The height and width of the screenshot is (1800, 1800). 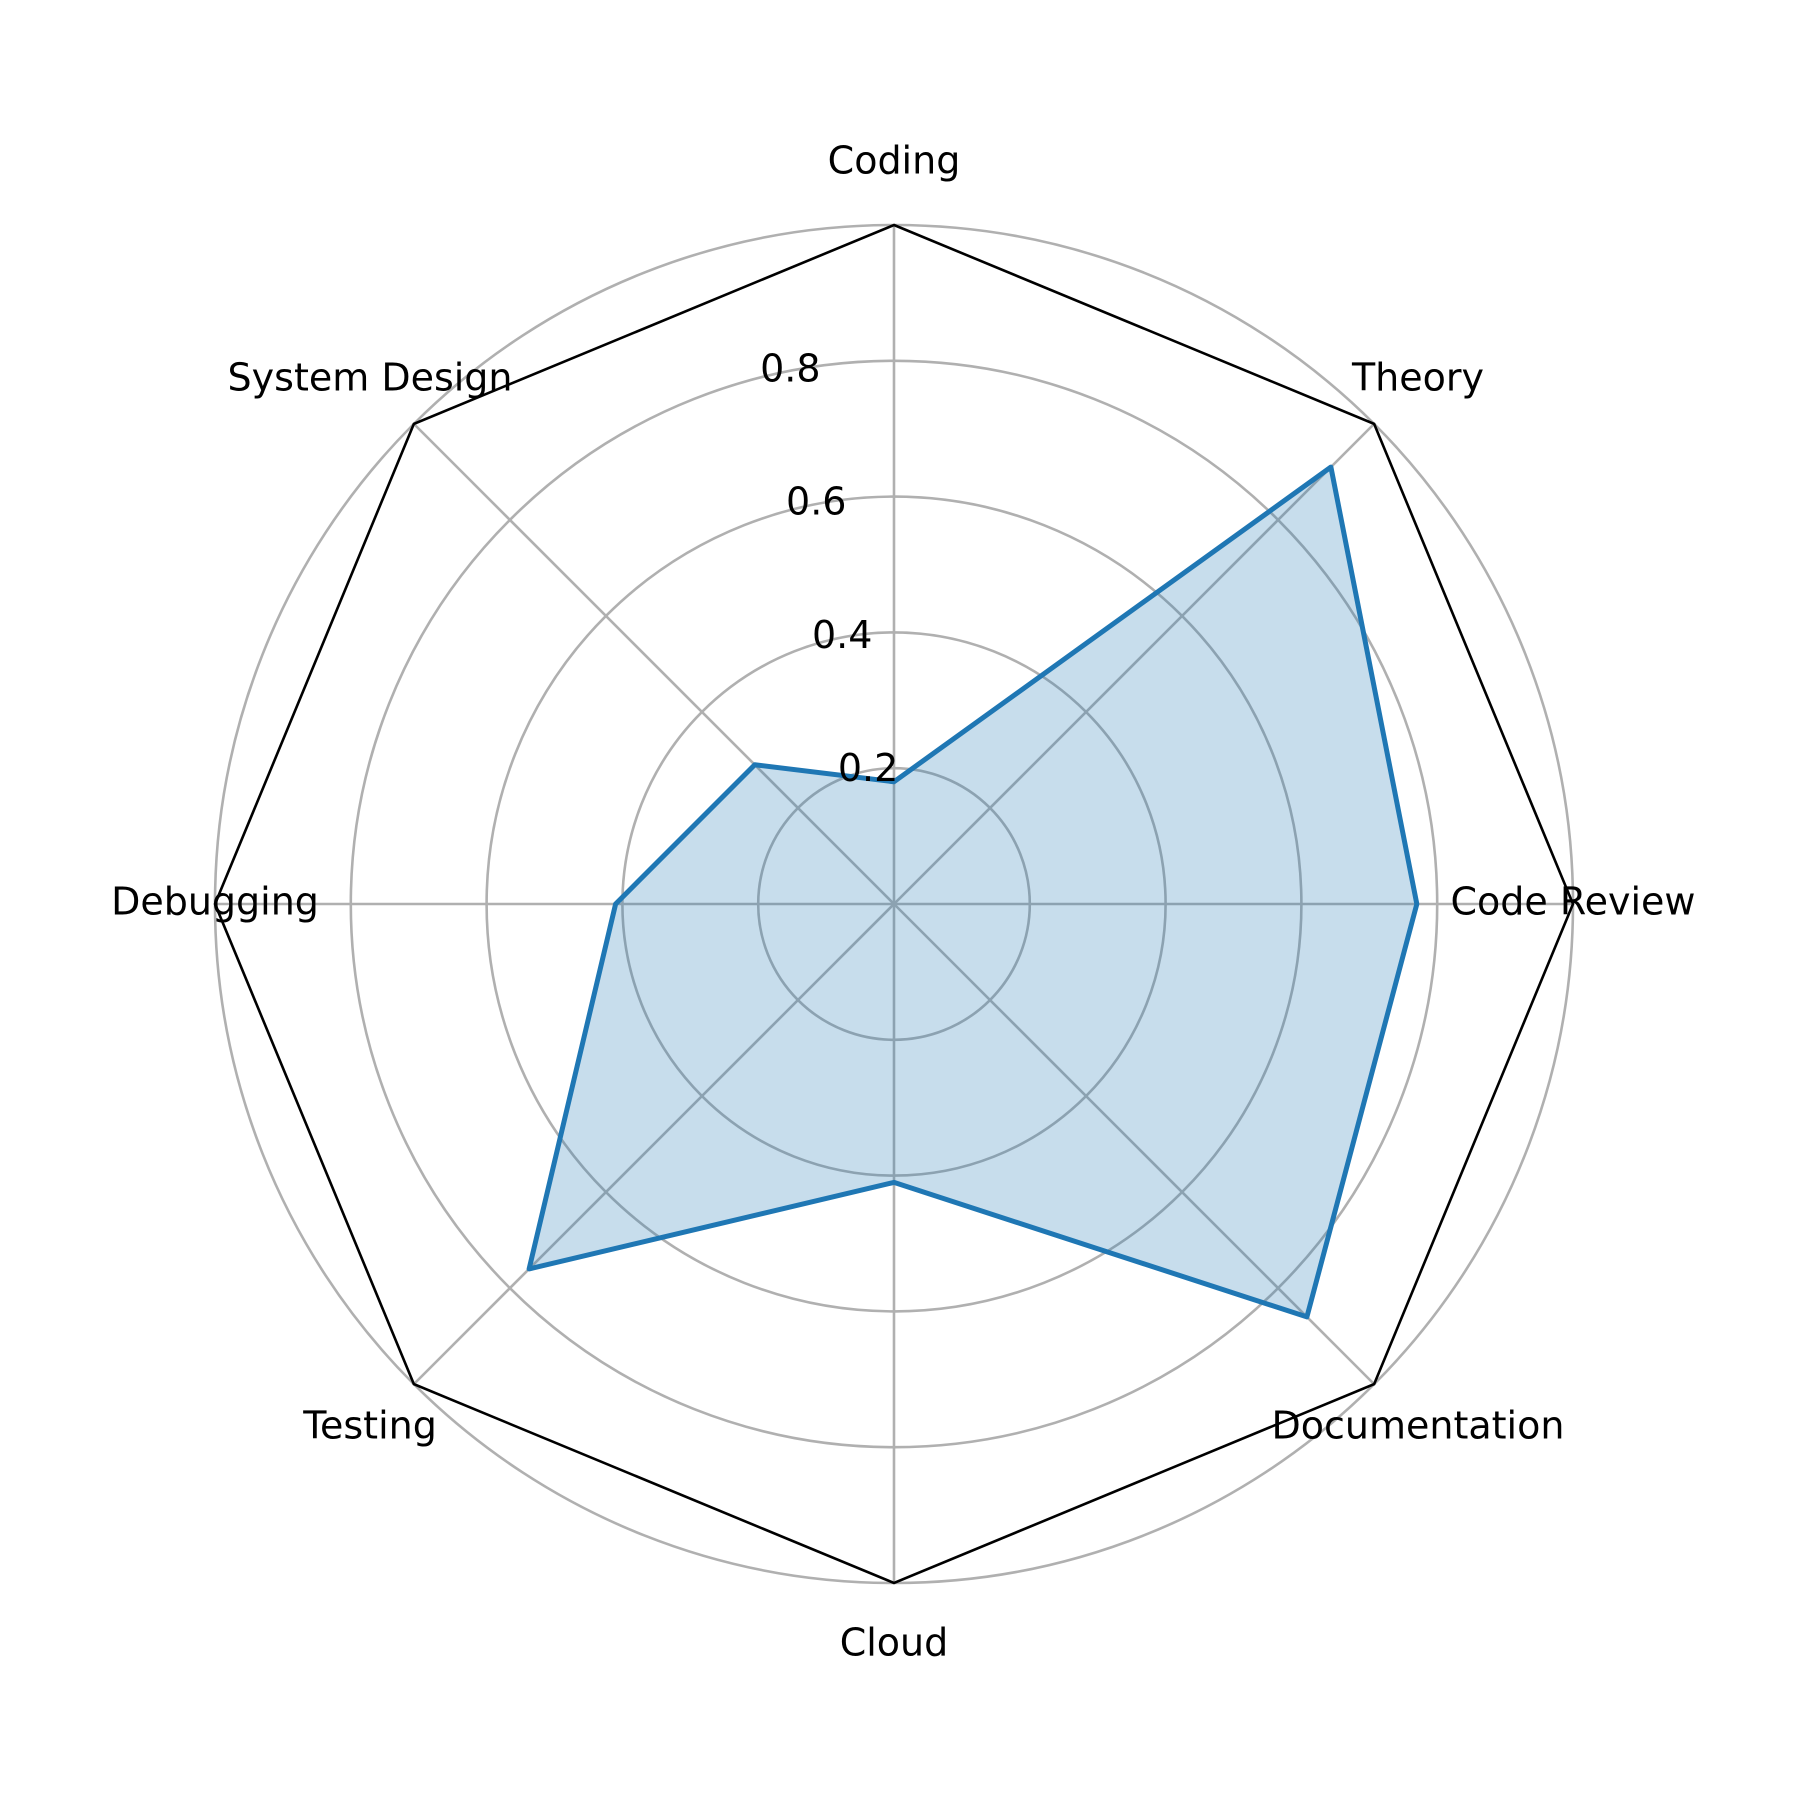 I want to click on category-label-testing: Testing, so click(x=369, y=1425).